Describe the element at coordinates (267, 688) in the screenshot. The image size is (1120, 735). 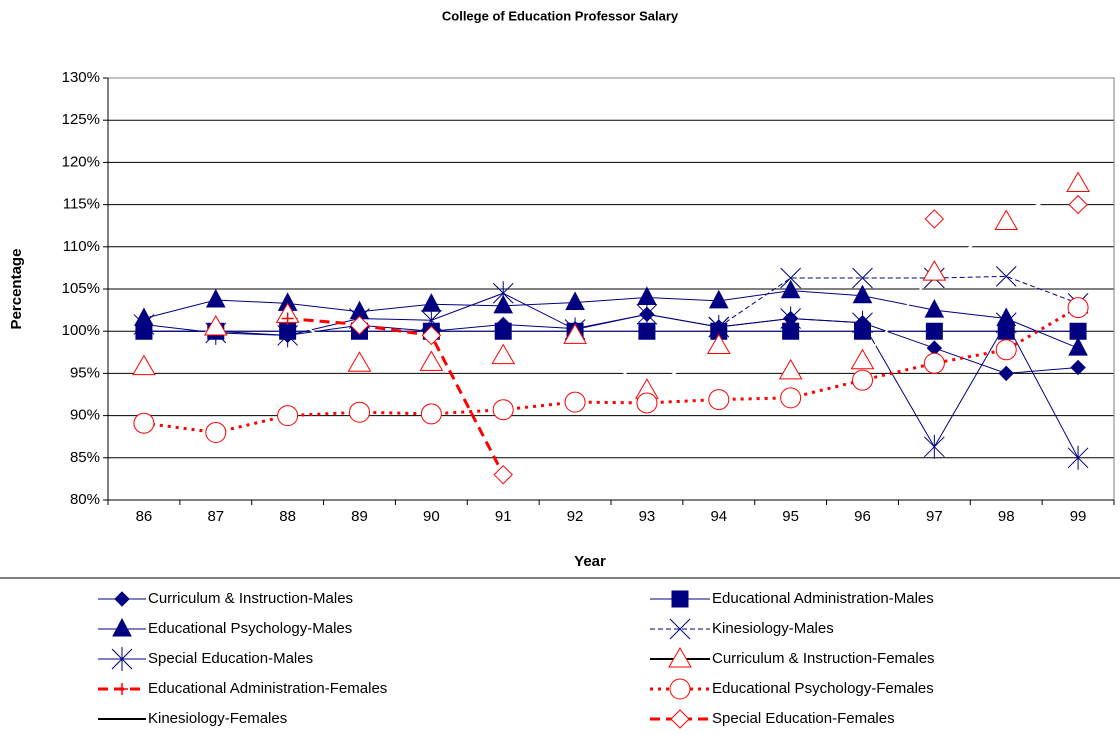
I see `legend-label: Educational Administration-Females` at that location.